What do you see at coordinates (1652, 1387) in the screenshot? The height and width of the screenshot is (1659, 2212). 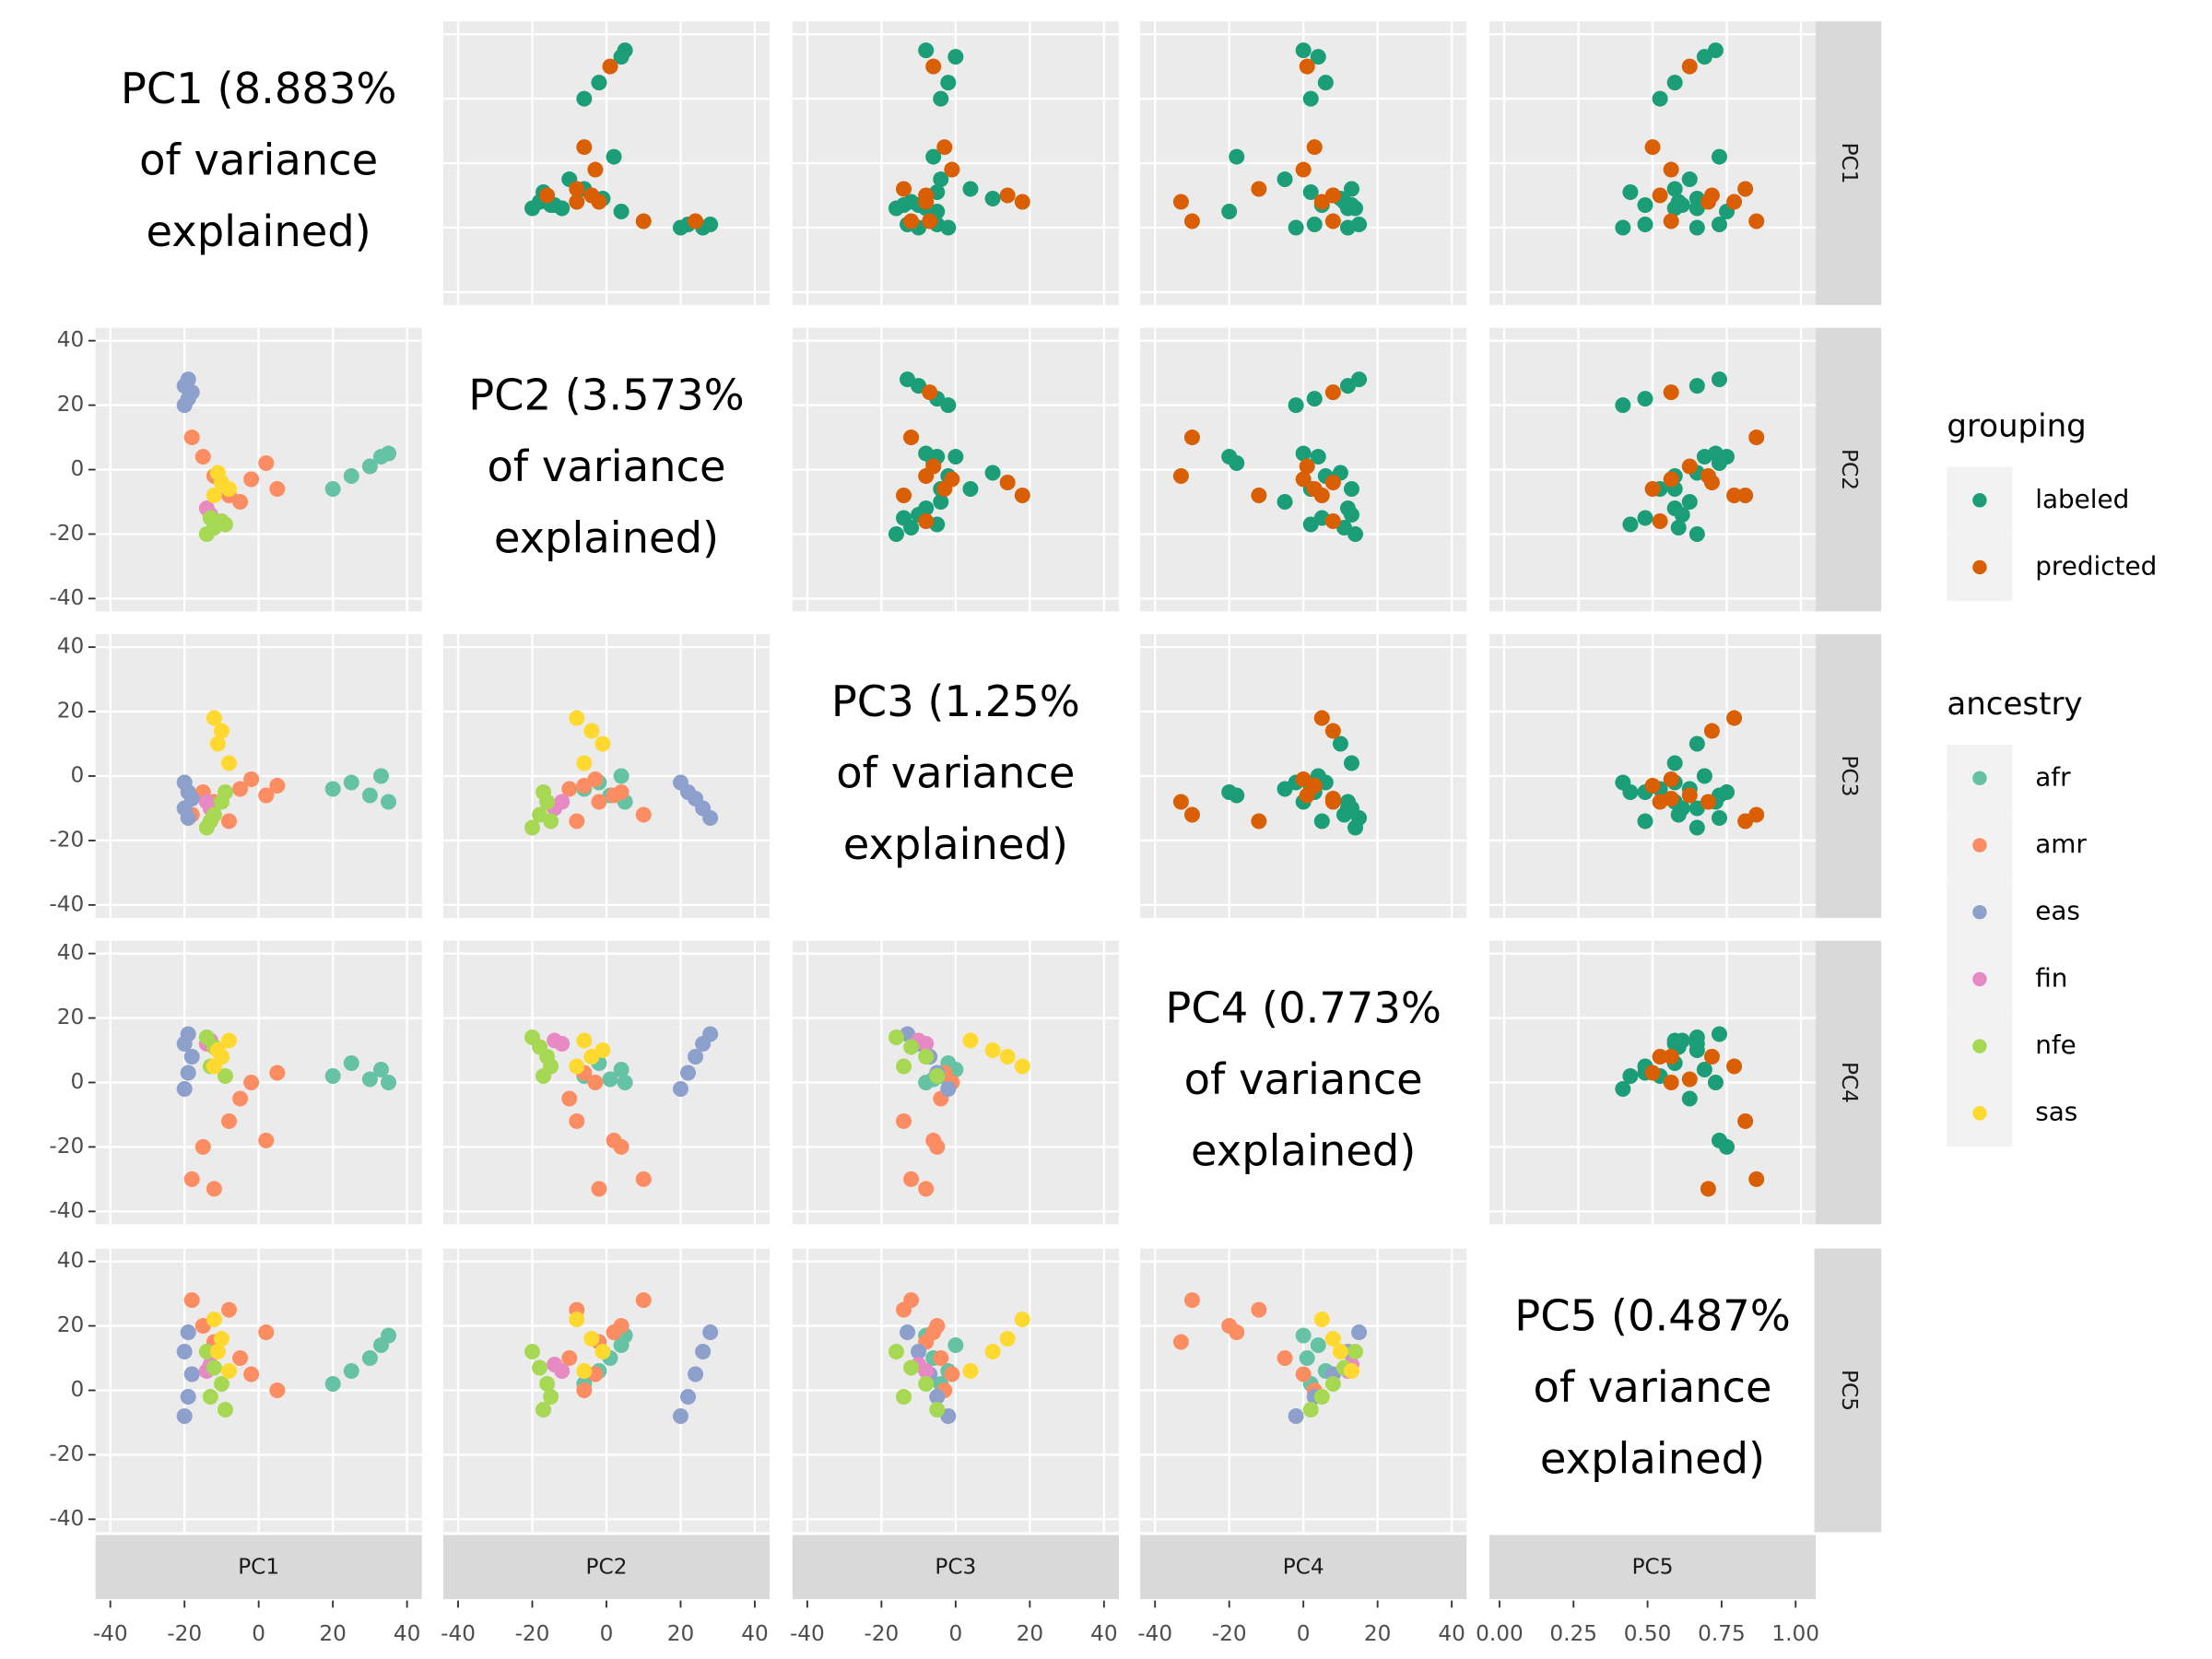 I see `diagonal-label: of variance` at bounding box center [1652, 1387].